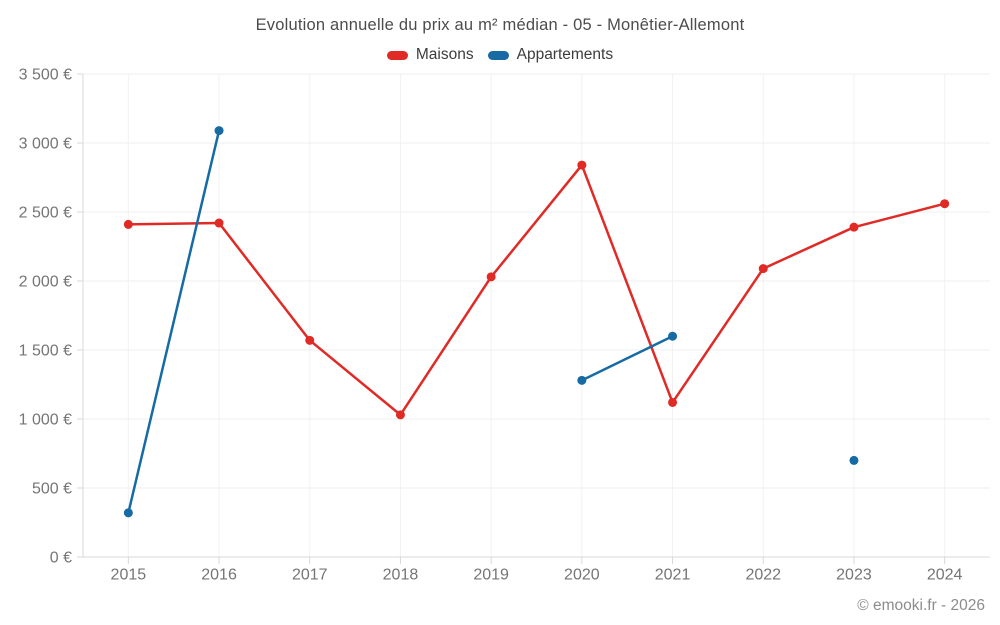  Describe the element at coordinates (45, 351) in the screenshot. I see `y-tick-label: 1 500 €` at that location.